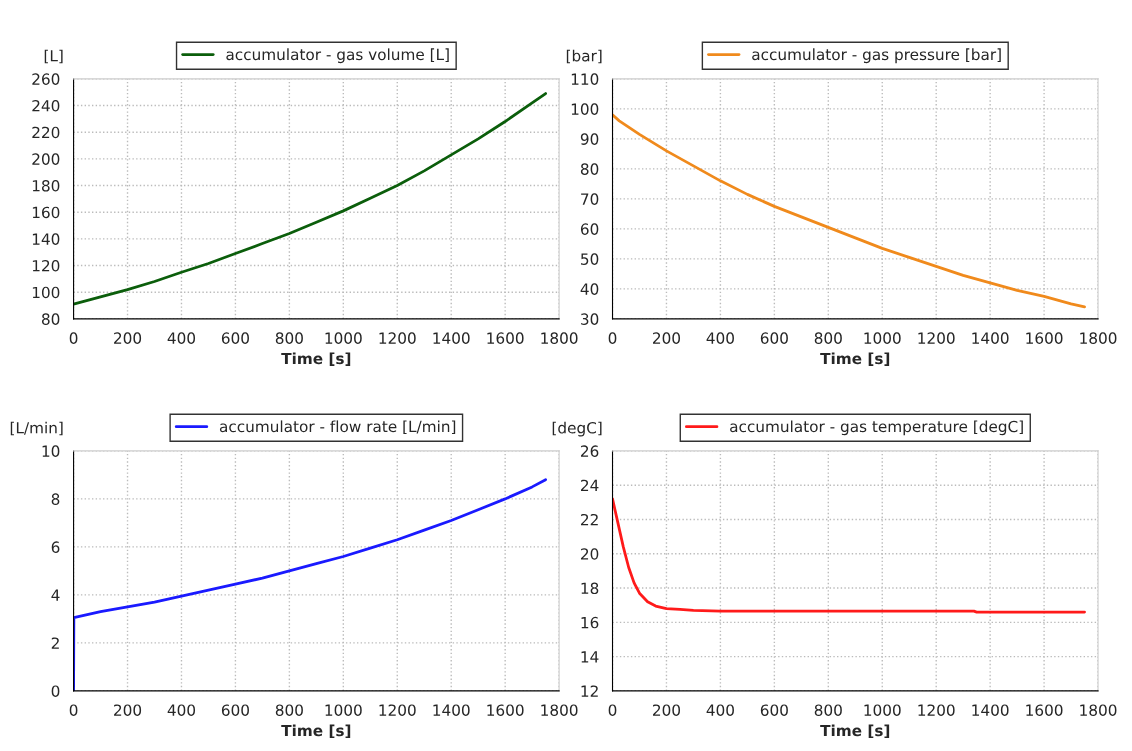  What do you see at coordinates (590, 319) in the screenshot?
I see `y-tick-label: 30` at bounding box center [590, 319].